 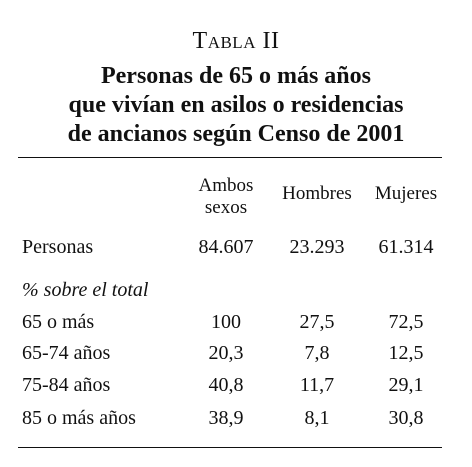 I want to click on cell-hombres: 8,1, so click(x=317, y=418).